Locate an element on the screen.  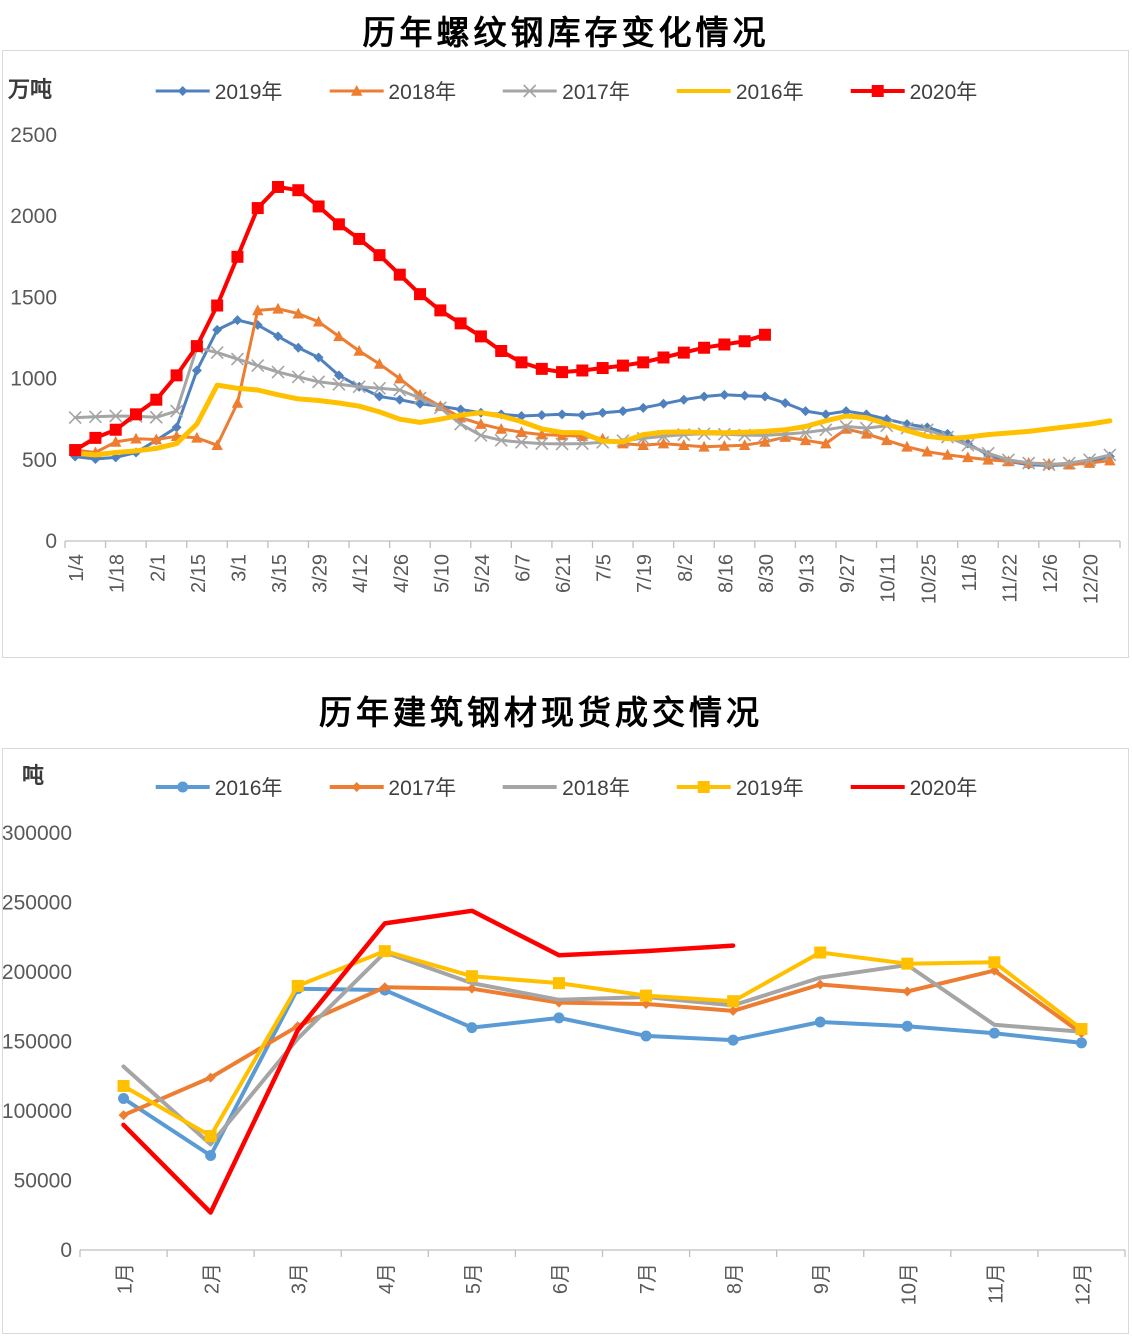
svg-text: 6月 is located at coordinates (561, 1278).